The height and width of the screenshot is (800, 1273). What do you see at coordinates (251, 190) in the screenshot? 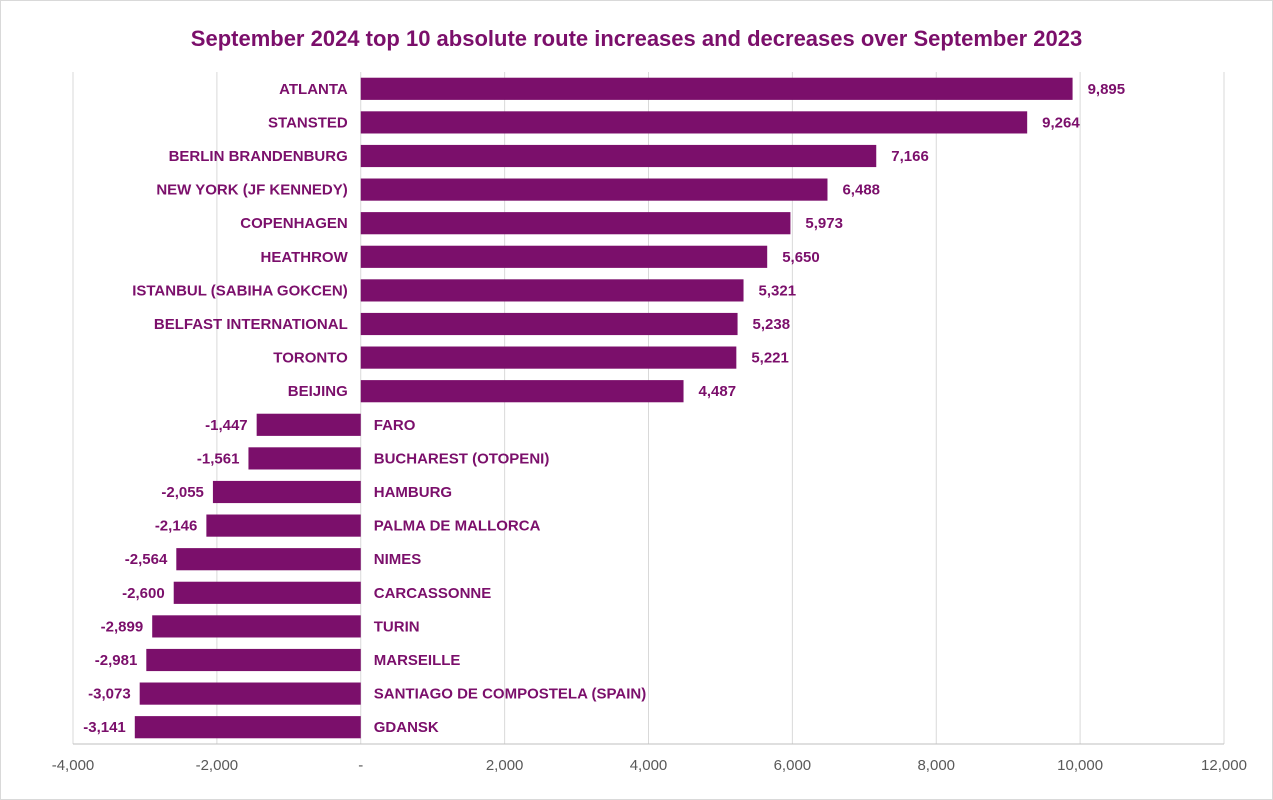
I see `category-label: NEW YORK (JF KENNEDY)` at bounding box center [251, 190].